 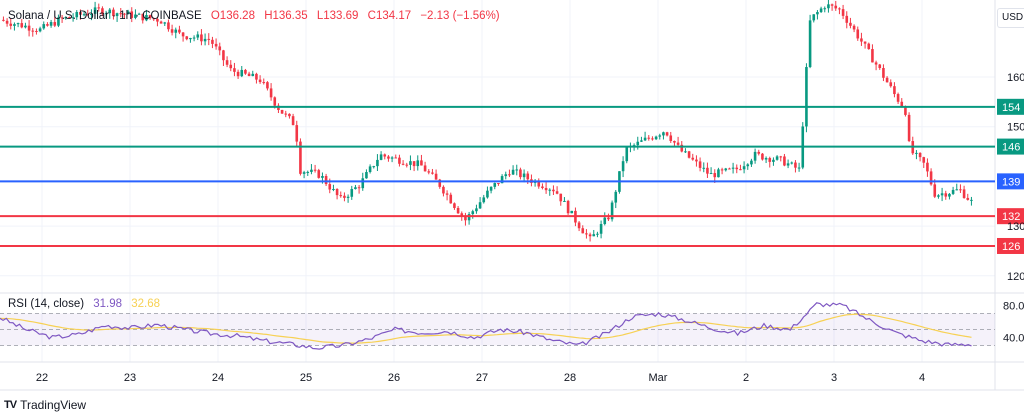 What do you see at coordinates (105, 16) in the screenshot?
I see `symbol-title: Solana / U.S. Dollar · 1h · COINBASE` at bounding box center [105, 16].